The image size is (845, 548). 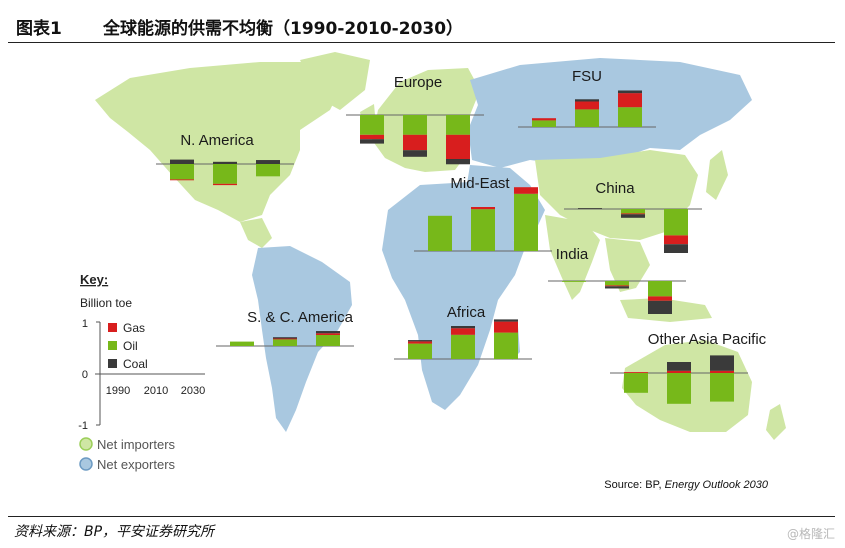 I want to click on region-india: India, so click(x=617, y=280).